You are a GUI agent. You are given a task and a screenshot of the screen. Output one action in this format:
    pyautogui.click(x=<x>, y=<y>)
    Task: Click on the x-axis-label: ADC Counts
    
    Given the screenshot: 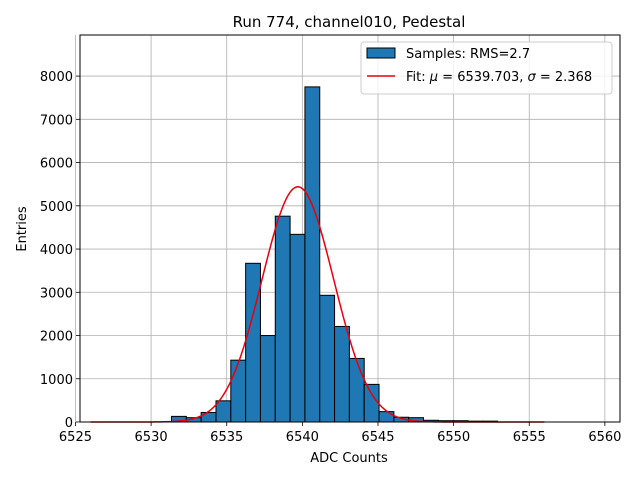 What is the action you would take?
    pyautogui.click(x=349, y=458)
    